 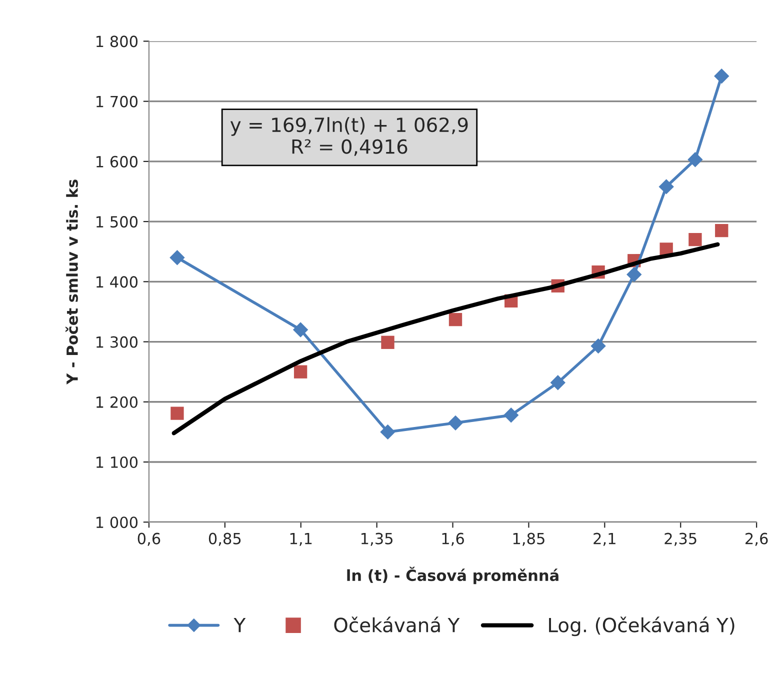 I want to click on x-tick-label: 1,1, so click(x=301, y=539).